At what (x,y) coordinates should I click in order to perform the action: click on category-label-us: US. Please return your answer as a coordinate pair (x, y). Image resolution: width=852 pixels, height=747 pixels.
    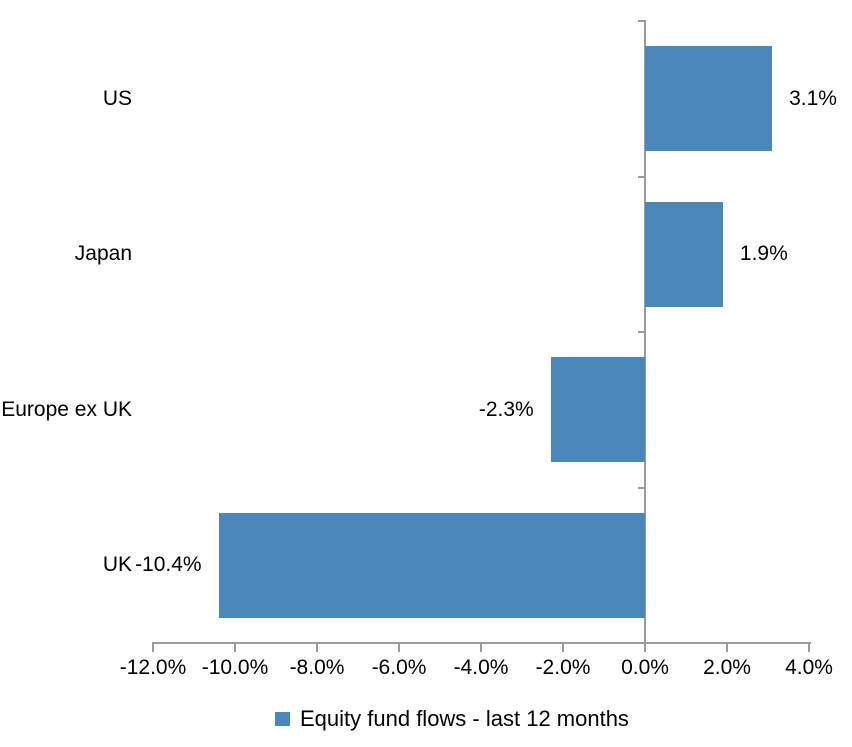
    Looking at the image, I should click on (117, 98).